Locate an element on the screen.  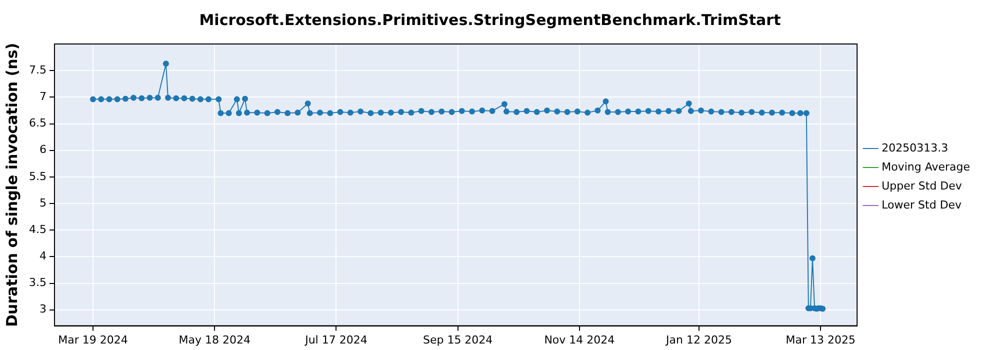
x-tick-label: Jan 12 2025 is located at coordinates (698, 339).